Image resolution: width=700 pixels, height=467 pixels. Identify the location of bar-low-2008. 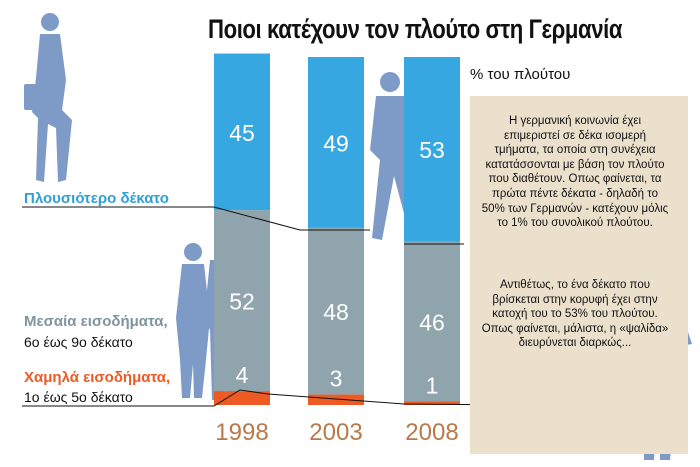
(432, 403).